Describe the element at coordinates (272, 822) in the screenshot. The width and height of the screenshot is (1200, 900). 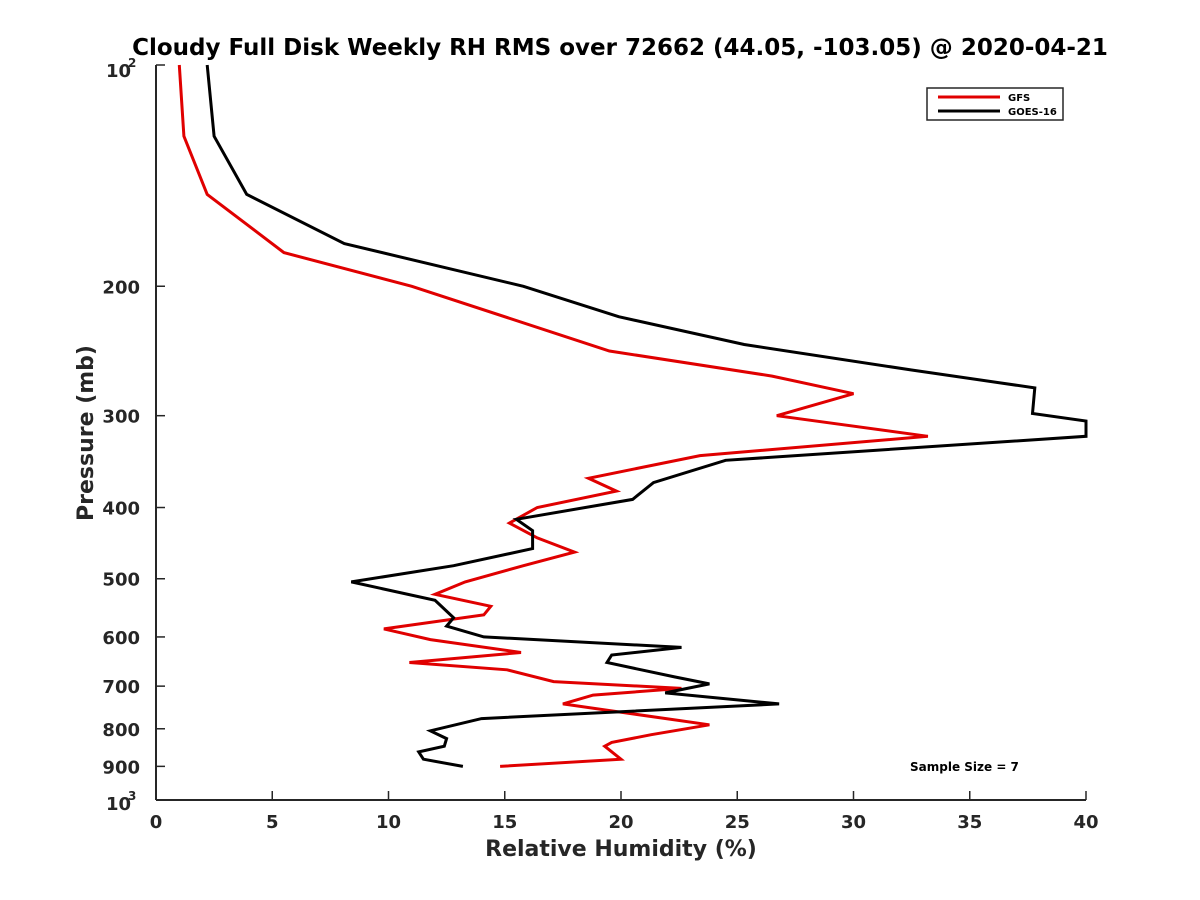
I see `x-tick-label: 5` at that location.